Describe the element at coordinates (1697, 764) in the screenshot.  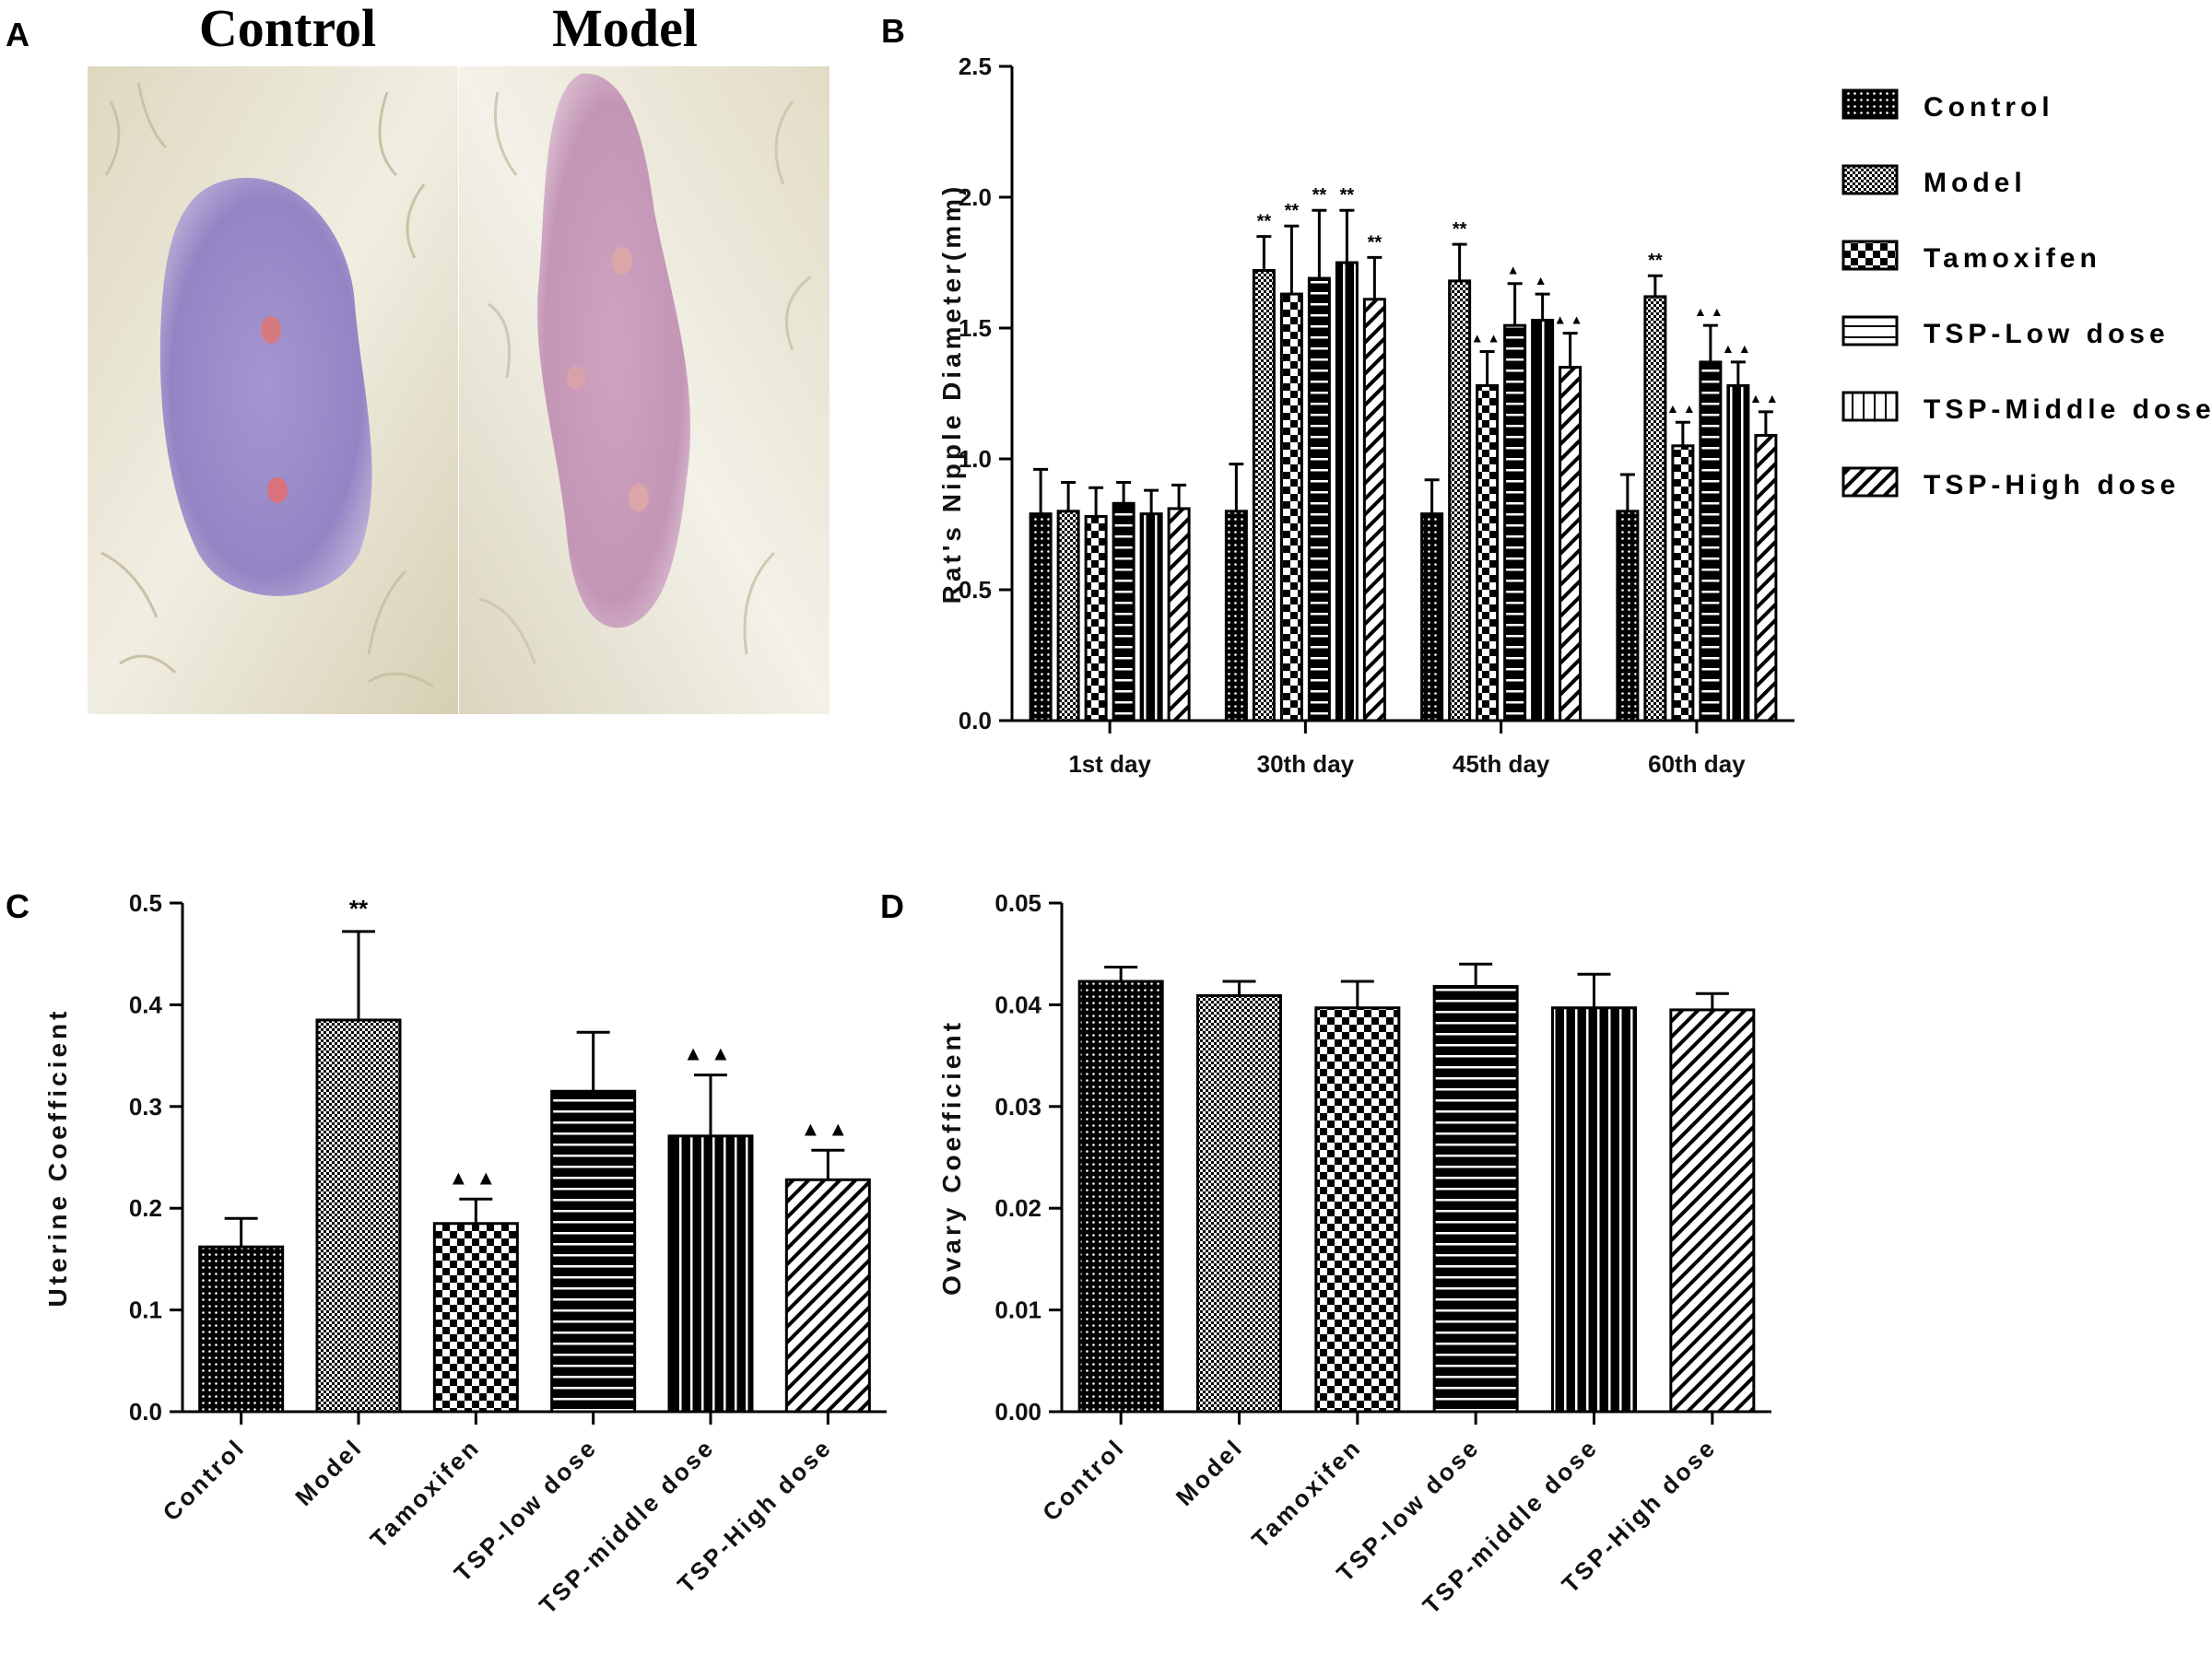
I see `chart-b-x-tick-label: 60th day` at that location.